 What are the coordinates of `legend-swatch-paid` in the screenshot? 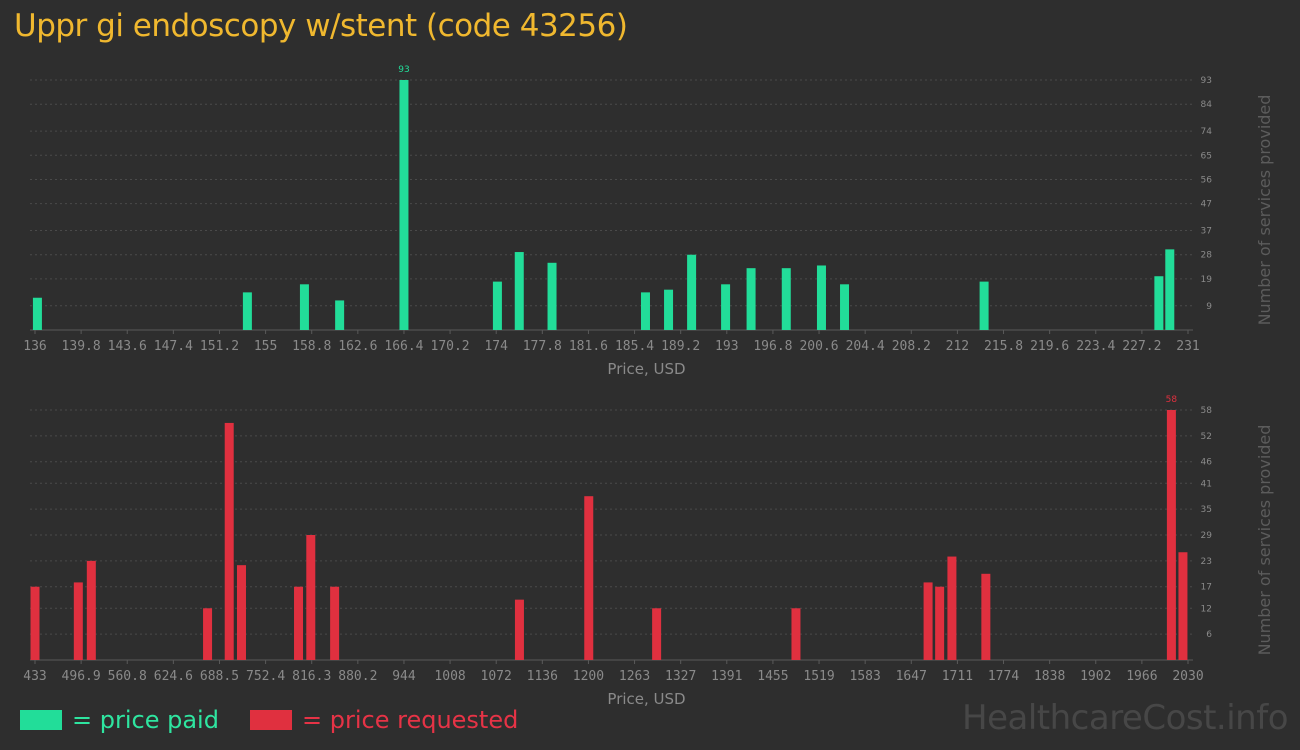 It's located at (41, 720).